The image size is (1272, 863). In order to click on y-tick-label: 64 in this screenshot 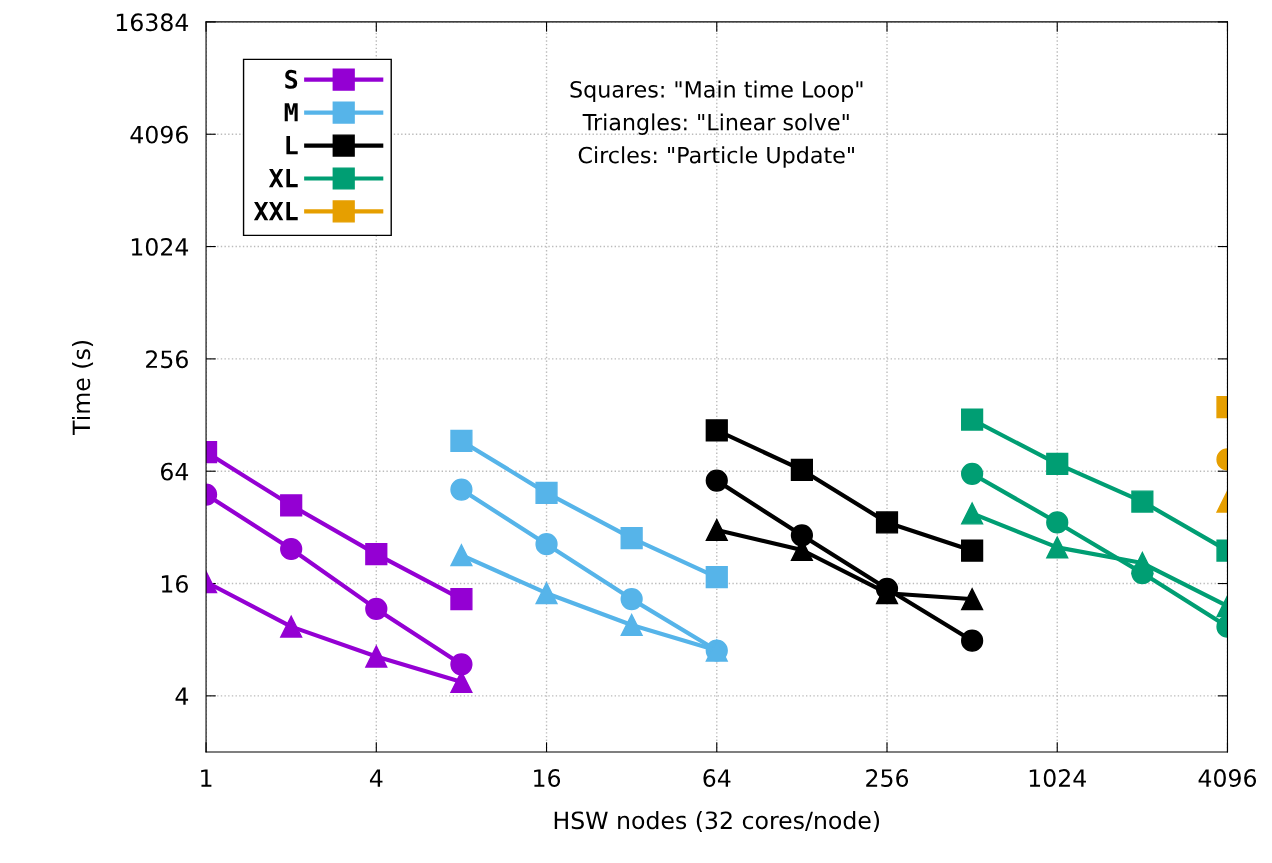, I will do `click(175, 471)`.